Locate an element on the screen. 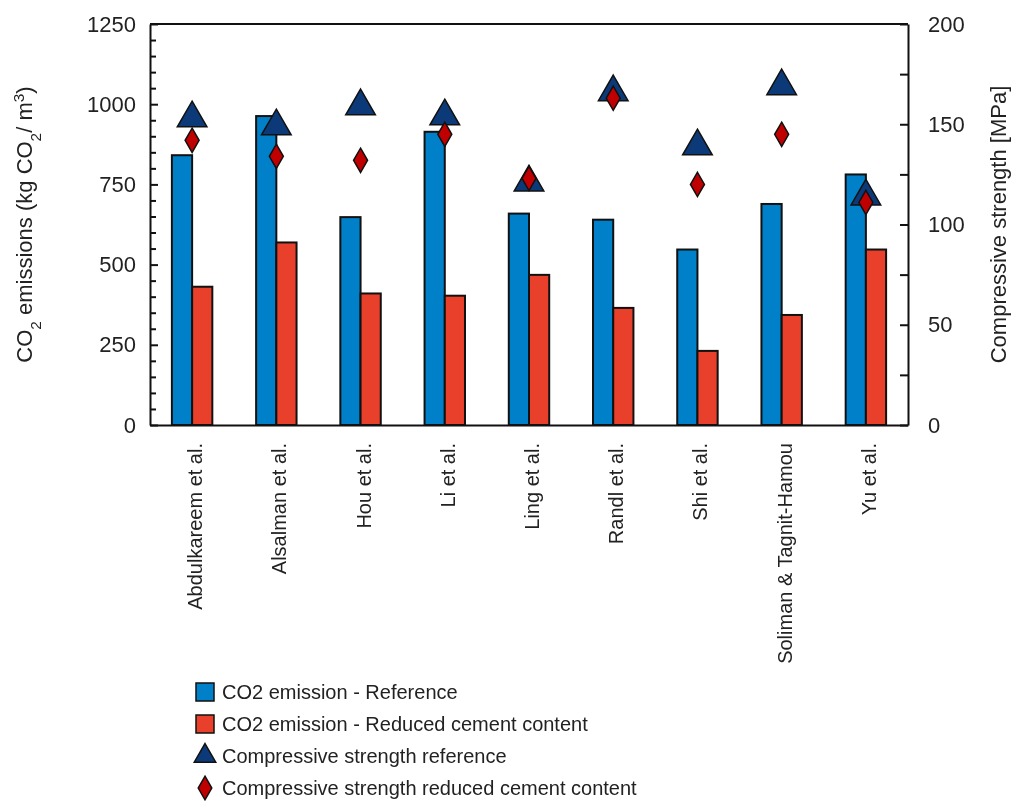 This screenshot has width=1021, height=801. y-tick-label: 250 is located at coordinates (117, 345).